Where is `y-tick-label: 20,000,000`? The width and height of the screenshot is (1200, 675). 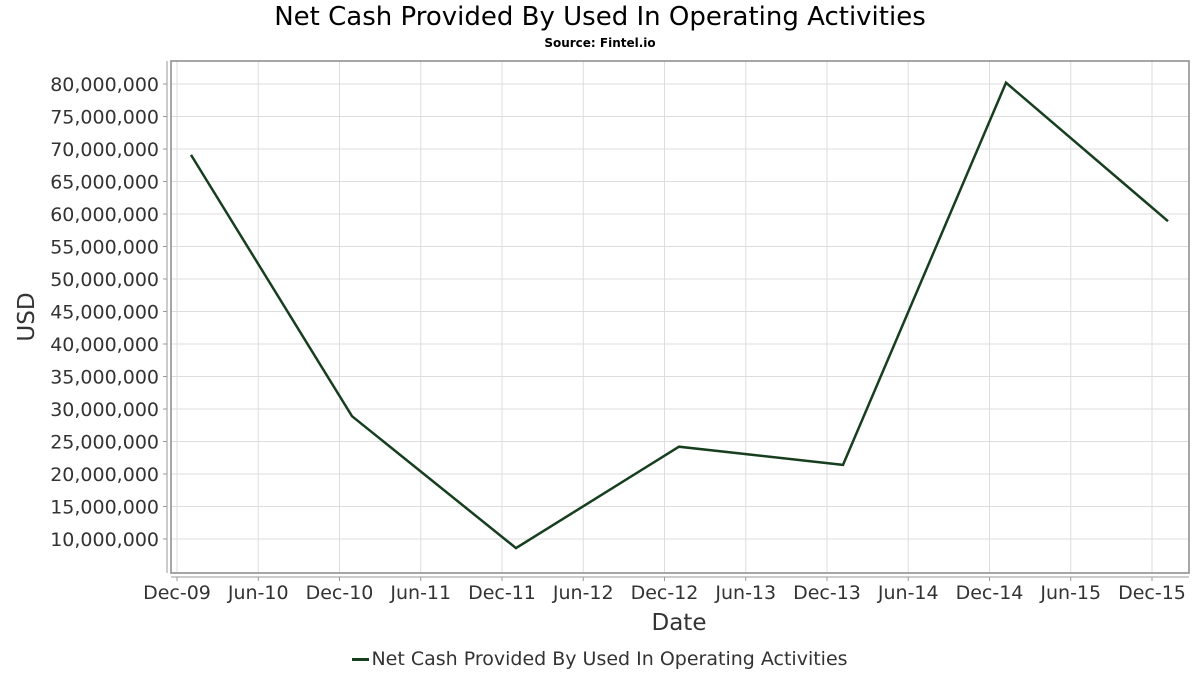 y-tick-label: 20,000,000 is located at coordinates (104, 475).